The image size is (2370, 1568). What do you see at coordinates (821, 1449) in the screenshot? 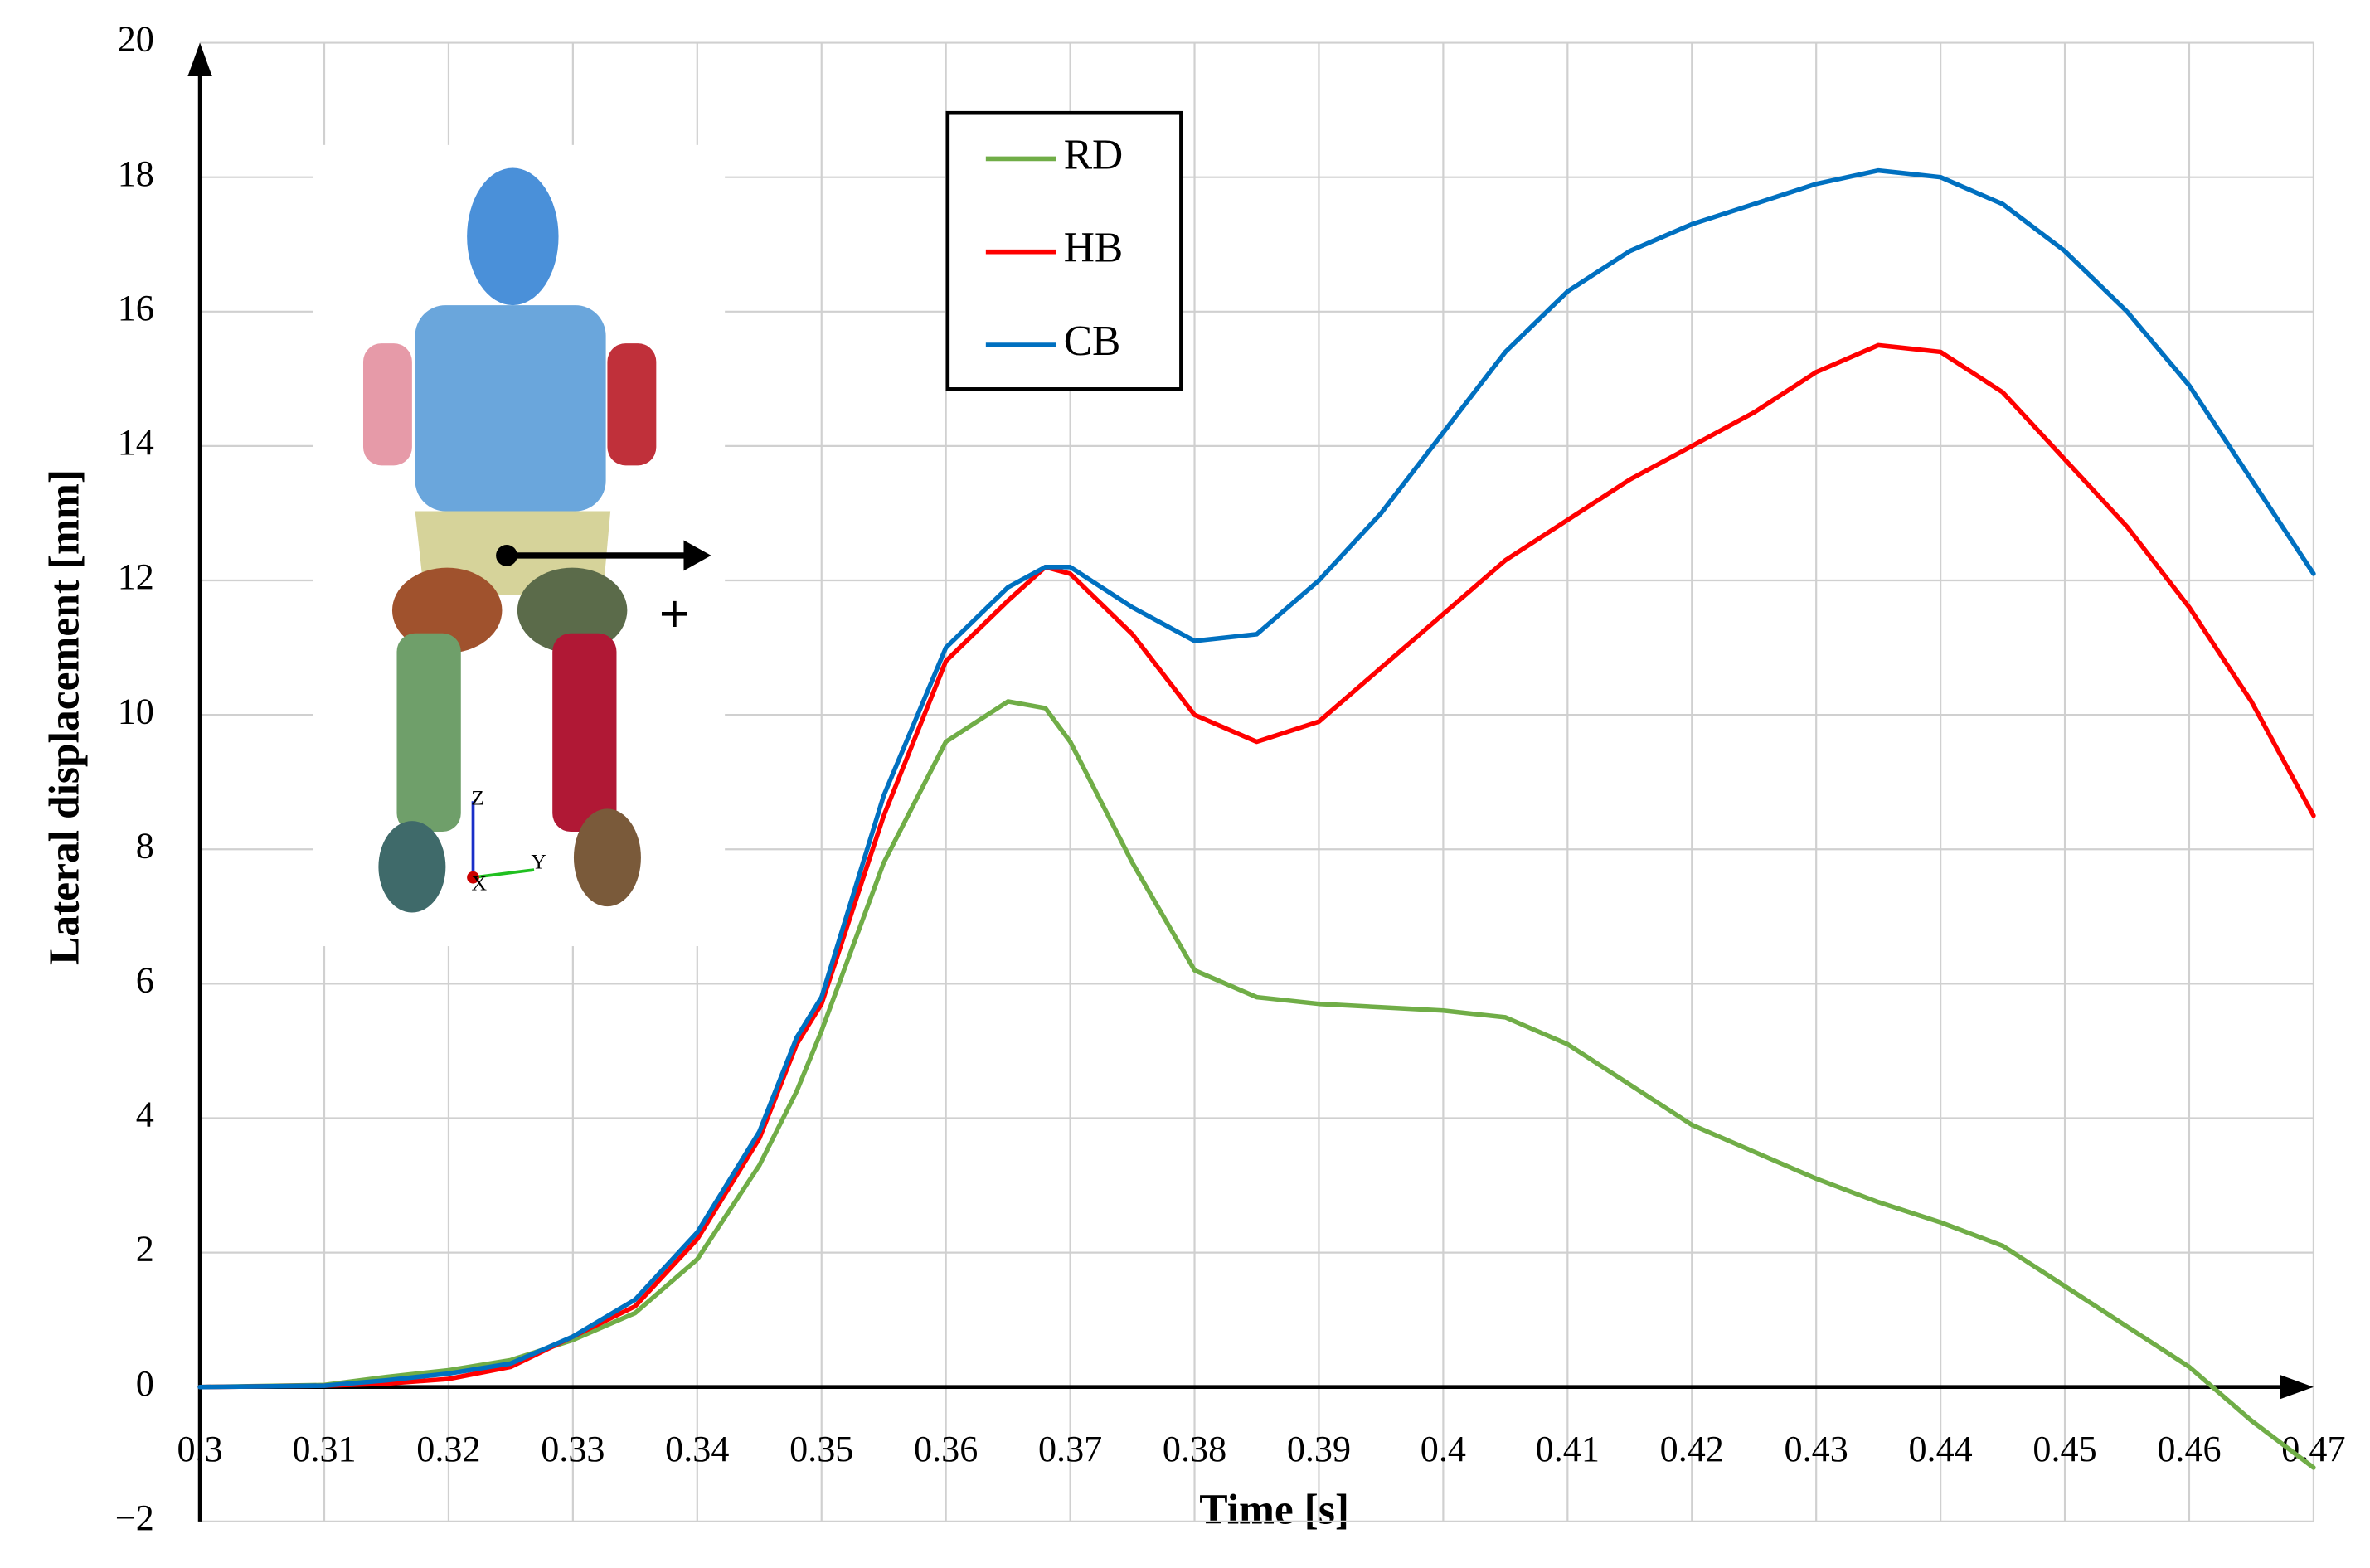
I see `x-tick-label: 0.35` at bounding box center [821, 1449].